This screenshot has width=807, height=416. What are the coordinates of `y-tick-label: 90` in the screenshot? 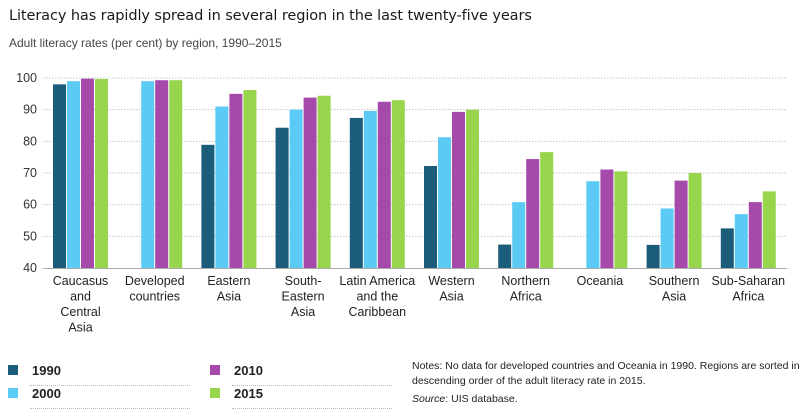 It's located at (30, 110).